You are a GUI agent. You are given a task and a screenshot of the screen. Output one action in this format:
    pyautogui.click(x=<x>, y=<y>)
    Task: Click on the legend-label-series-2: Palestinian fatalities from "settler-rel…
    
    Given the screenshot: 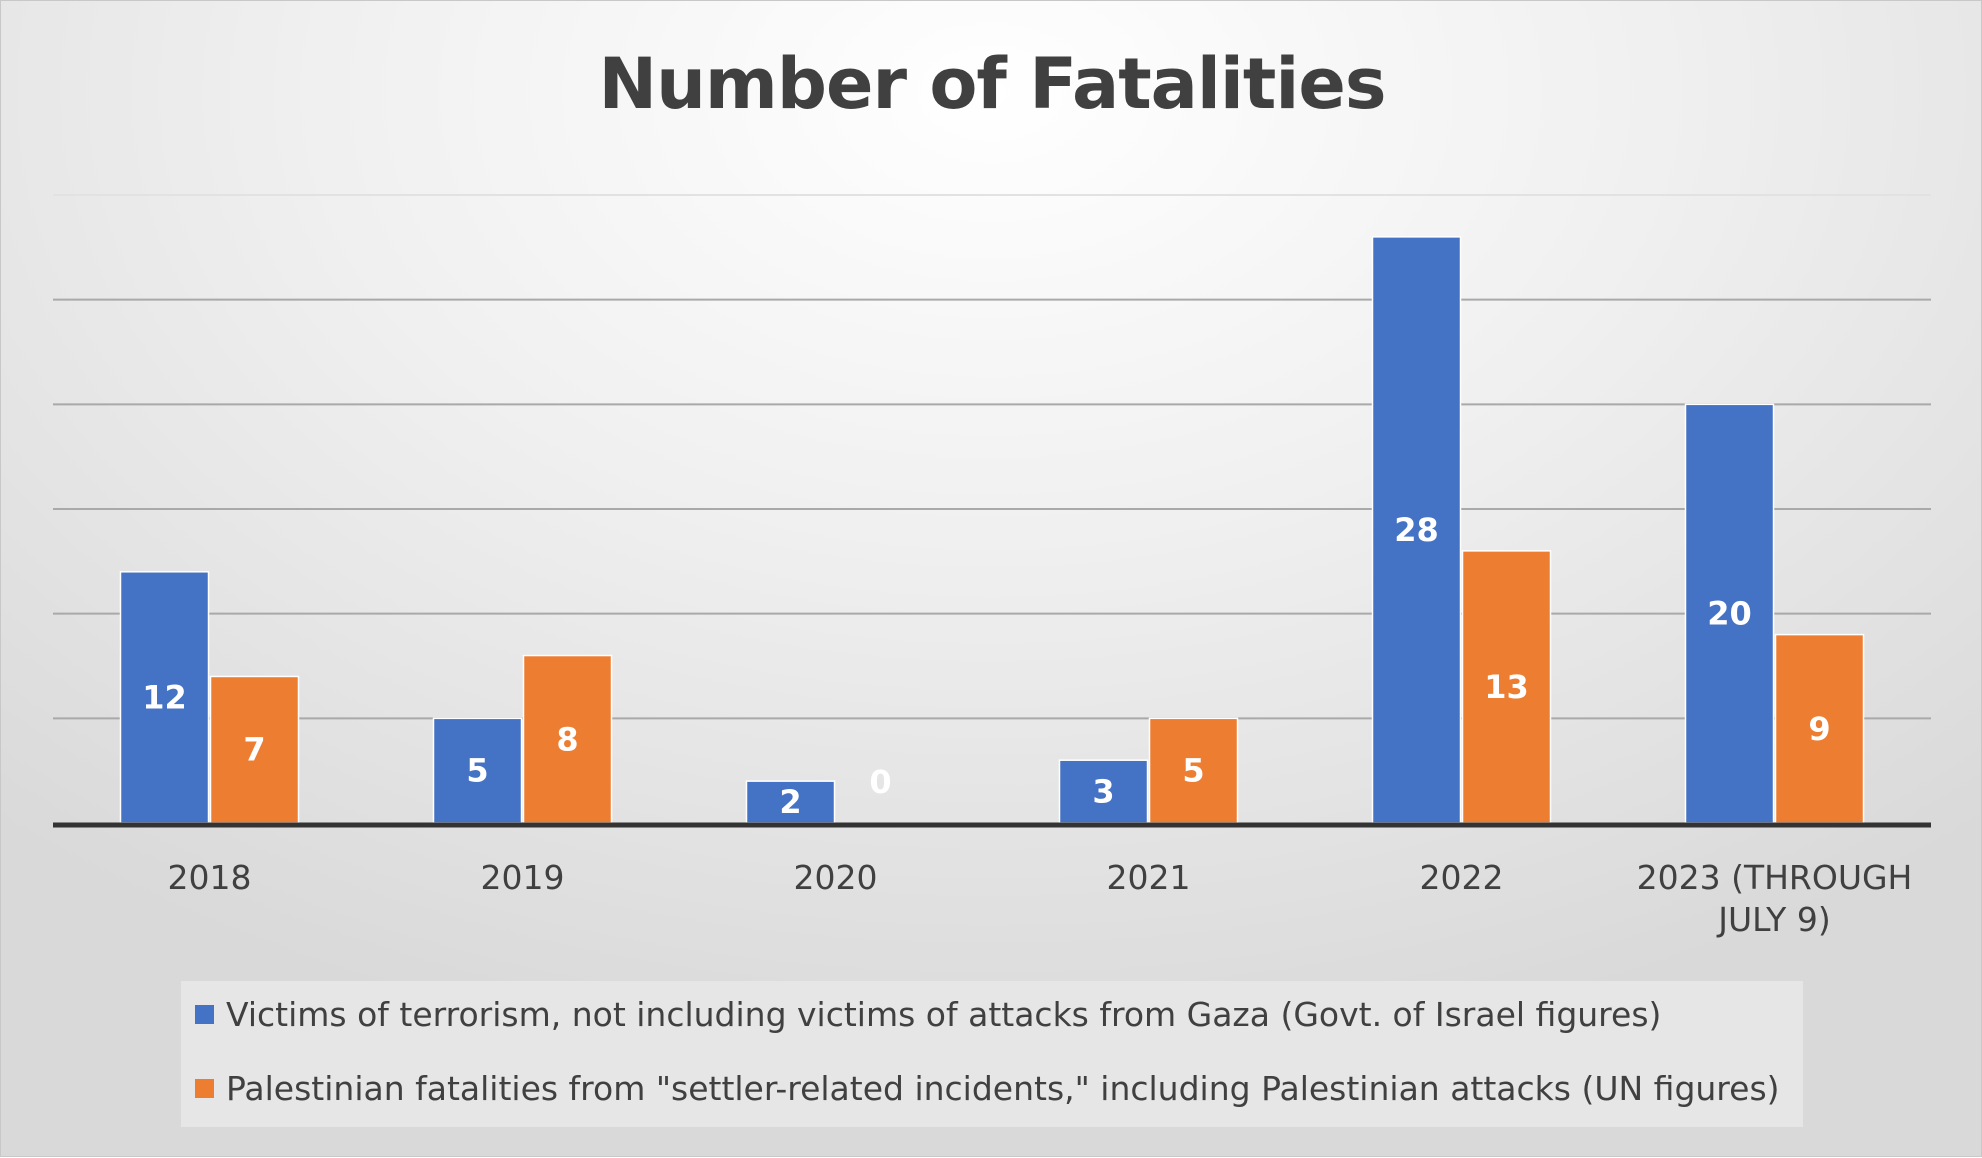 What is the action you would take?
    pyautogui.click(x=1003, y=1088)
    